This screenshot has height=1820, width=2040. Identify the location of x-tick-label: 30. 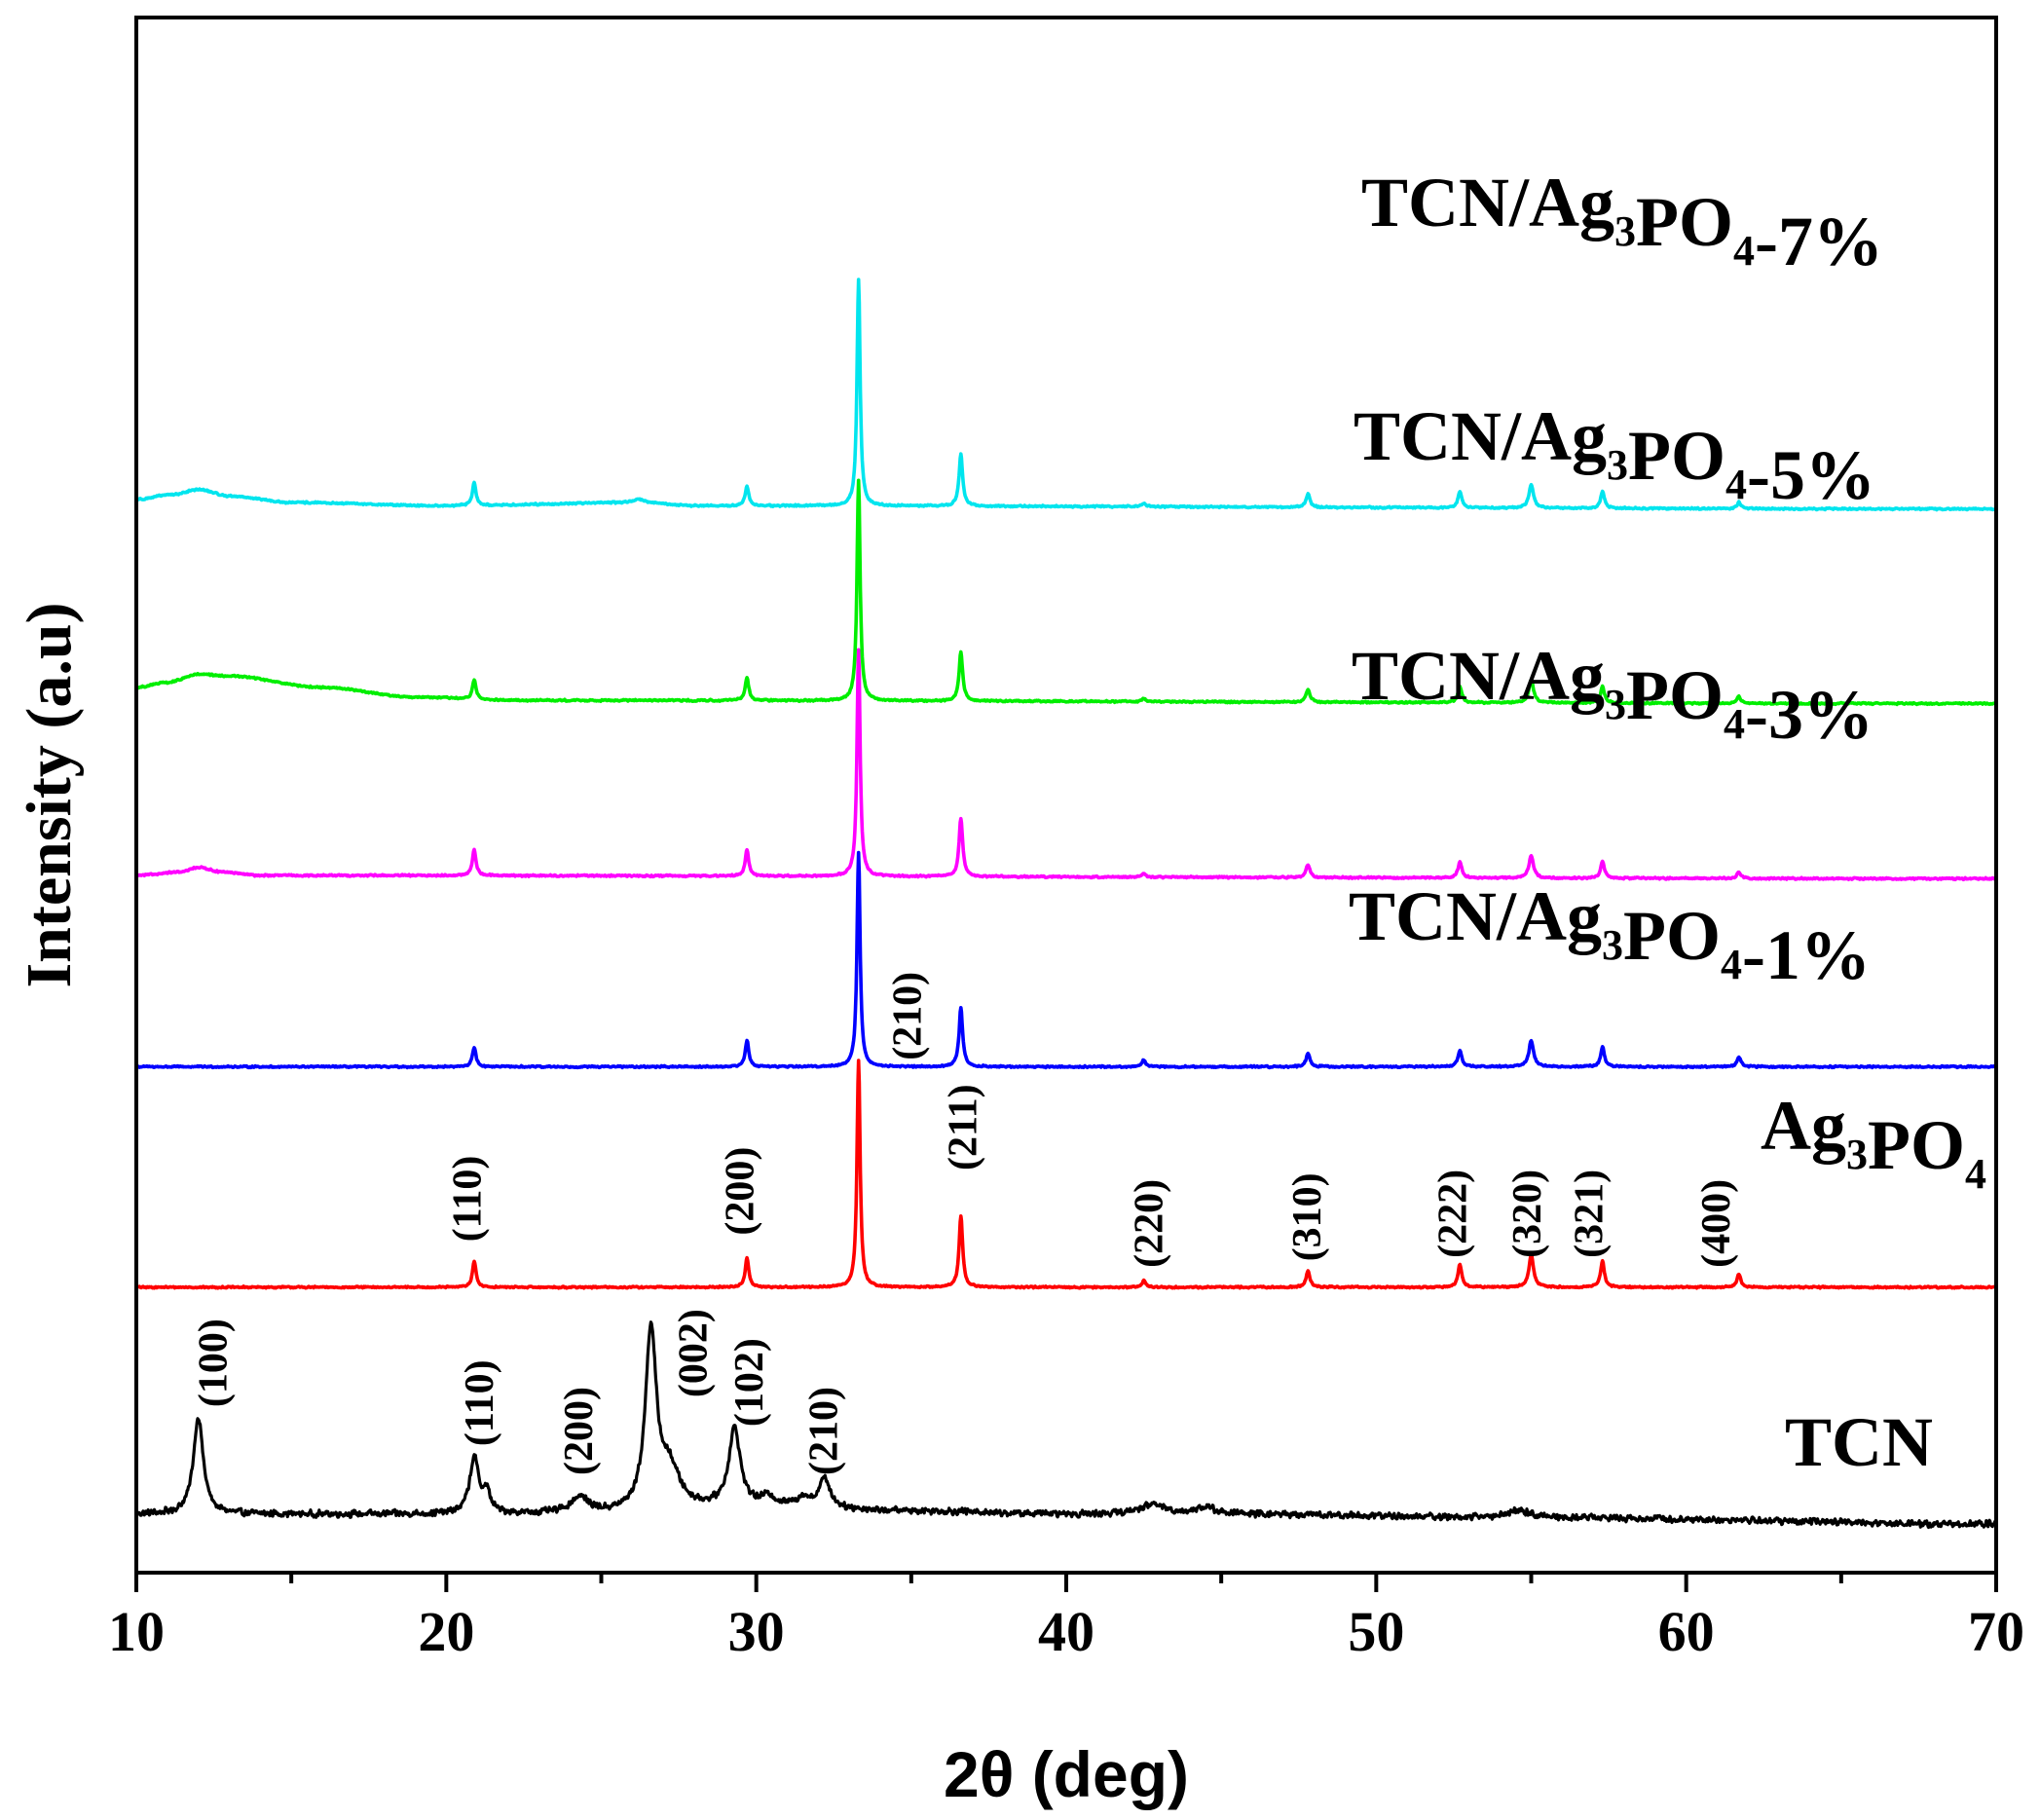
(756, 1631).